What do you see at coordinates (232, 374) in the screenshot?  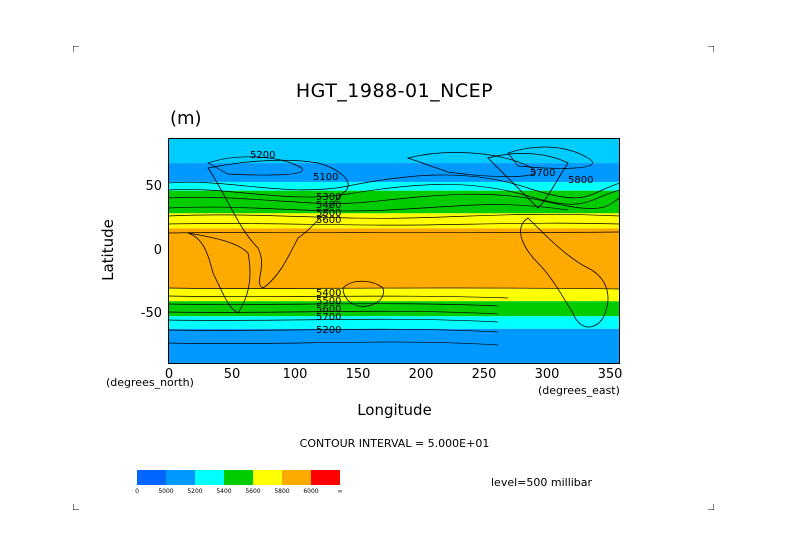 I see `x-tick-label: 50` at bounding box center [232, 374].